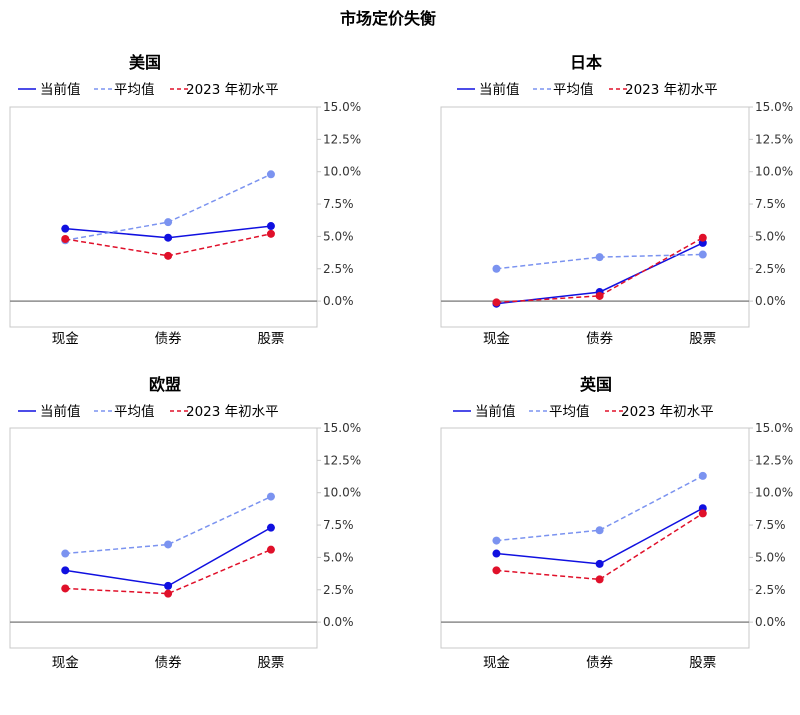  I want to click on figure-title: 市场定价失衡, so click(388, 18).